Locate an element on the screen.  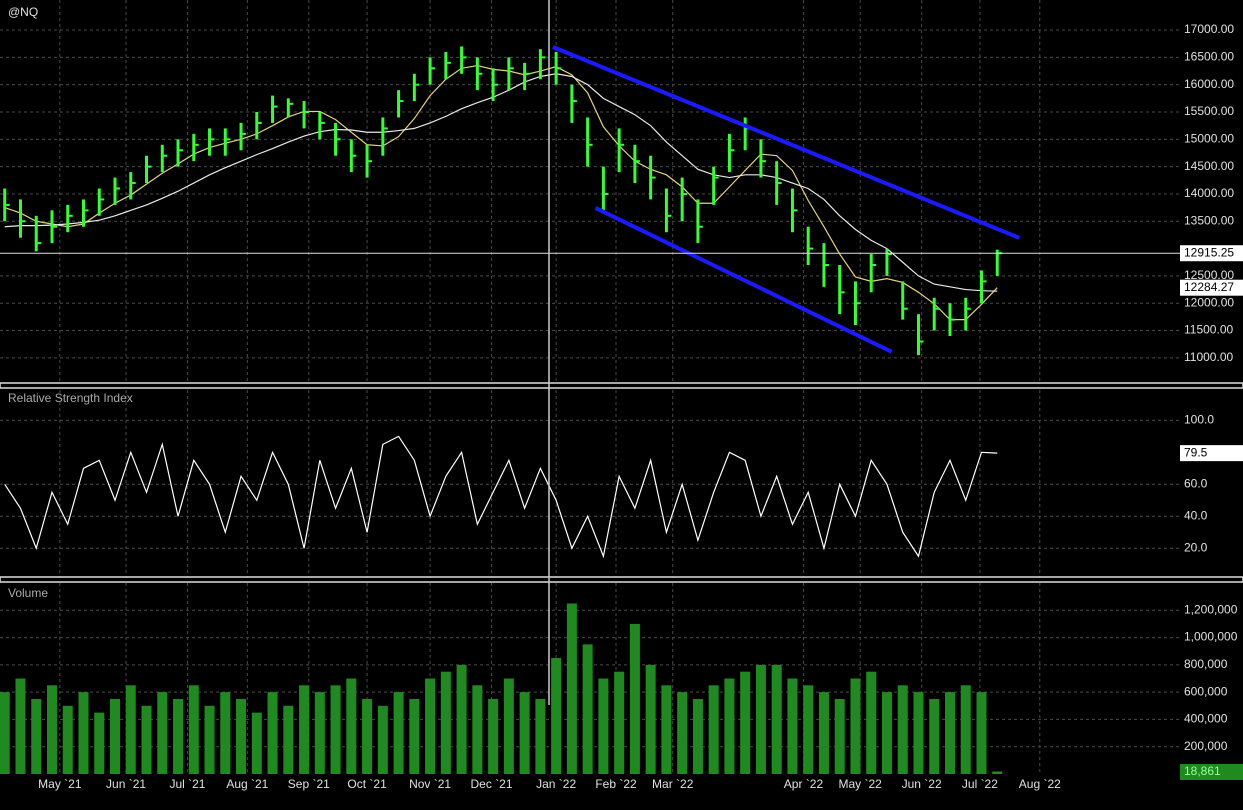
x-tick-label: Mar `22 is located at coordinates (673, 784).